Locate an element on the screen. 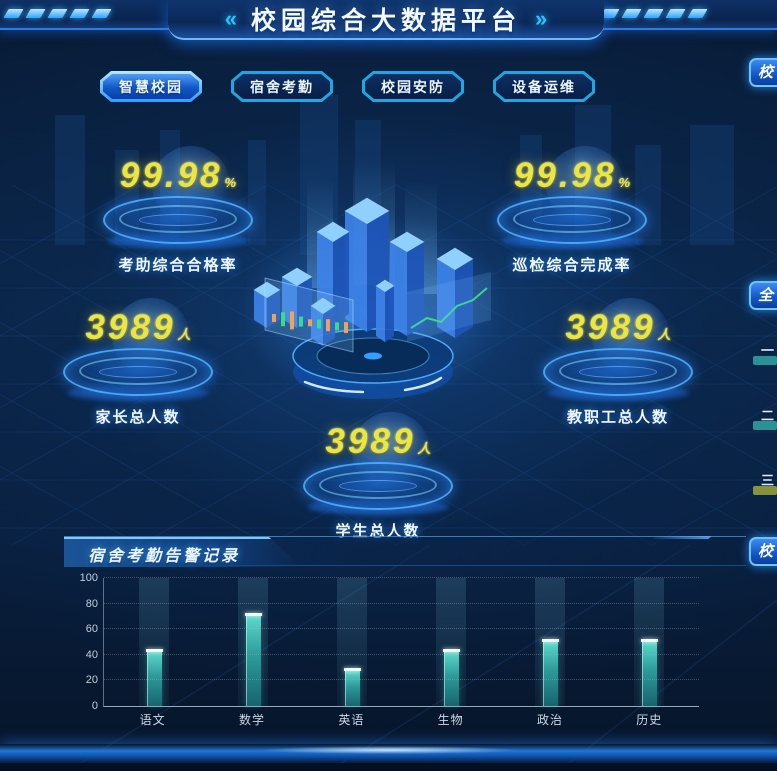 The height and width of the screenshot is (771, 777). panel-header-notch is located at coordinates (682, 537).